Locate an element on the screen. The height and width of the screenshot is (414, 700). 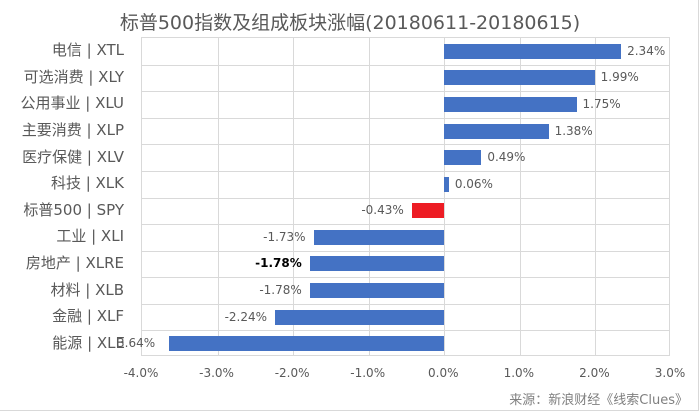
value-label: 1.38% is located at coordinates (573, 130).